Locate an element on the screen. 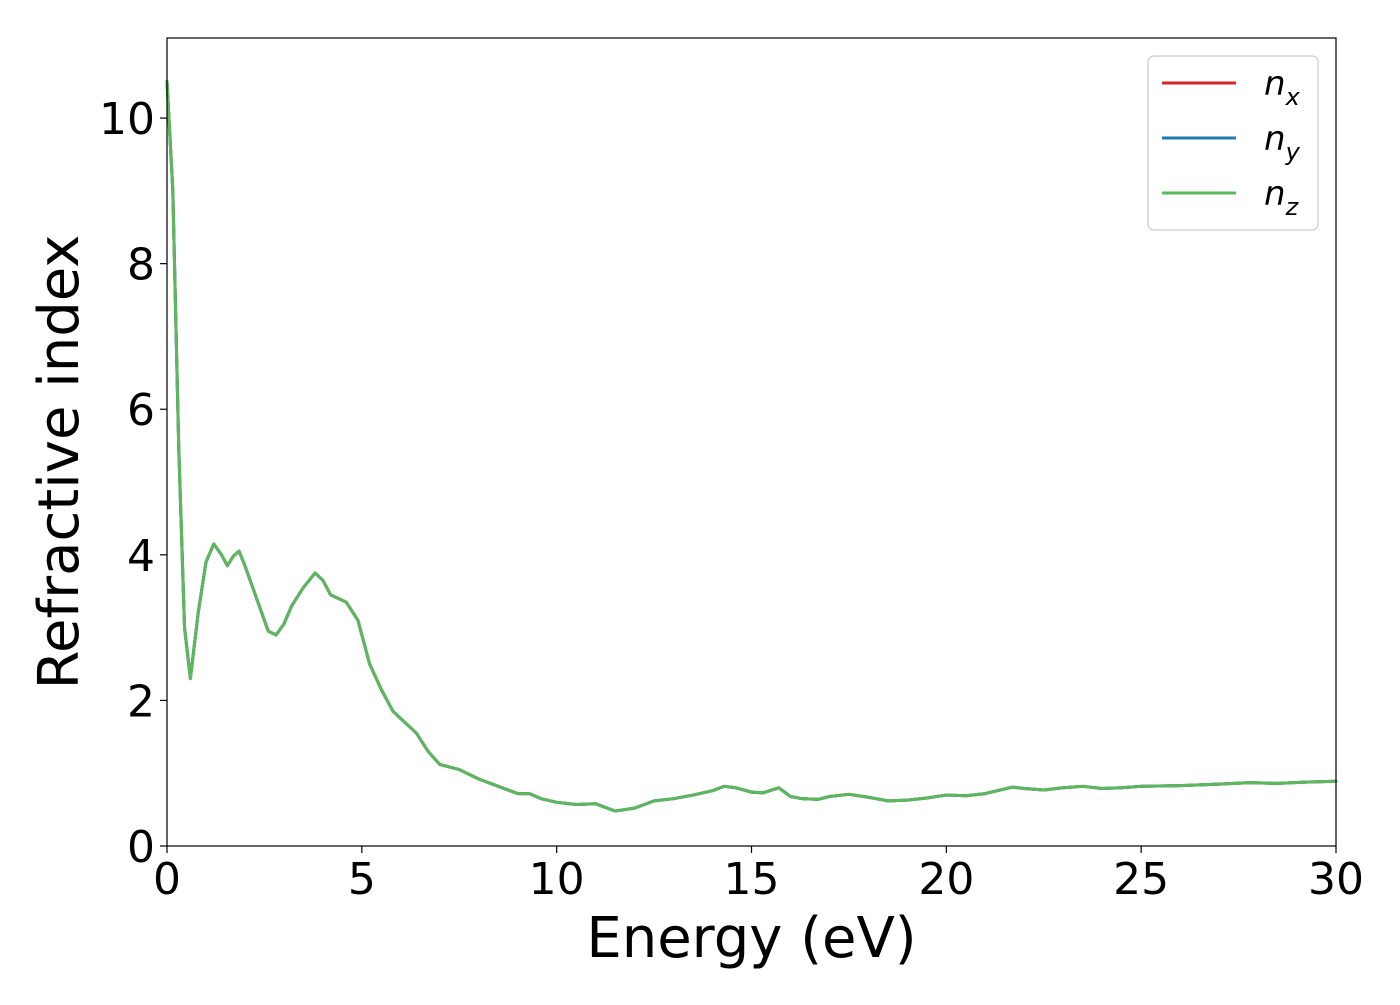  legend-label-subscript: y is located at coordinates (1293, 152).